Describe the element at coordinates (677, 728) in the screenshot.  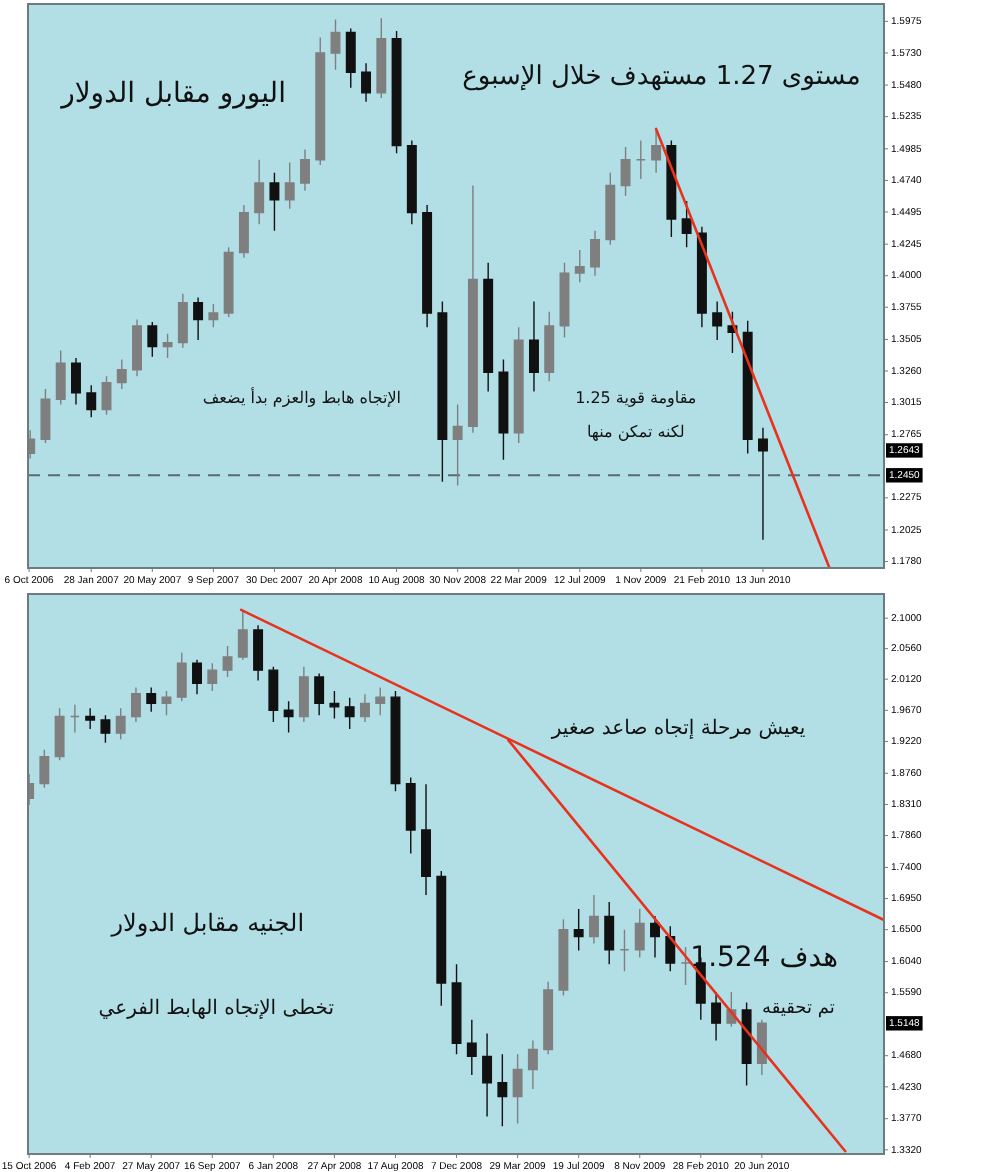
I see `annotation: يعيش مرحلة إتجاه صاعد صغير` at that location.